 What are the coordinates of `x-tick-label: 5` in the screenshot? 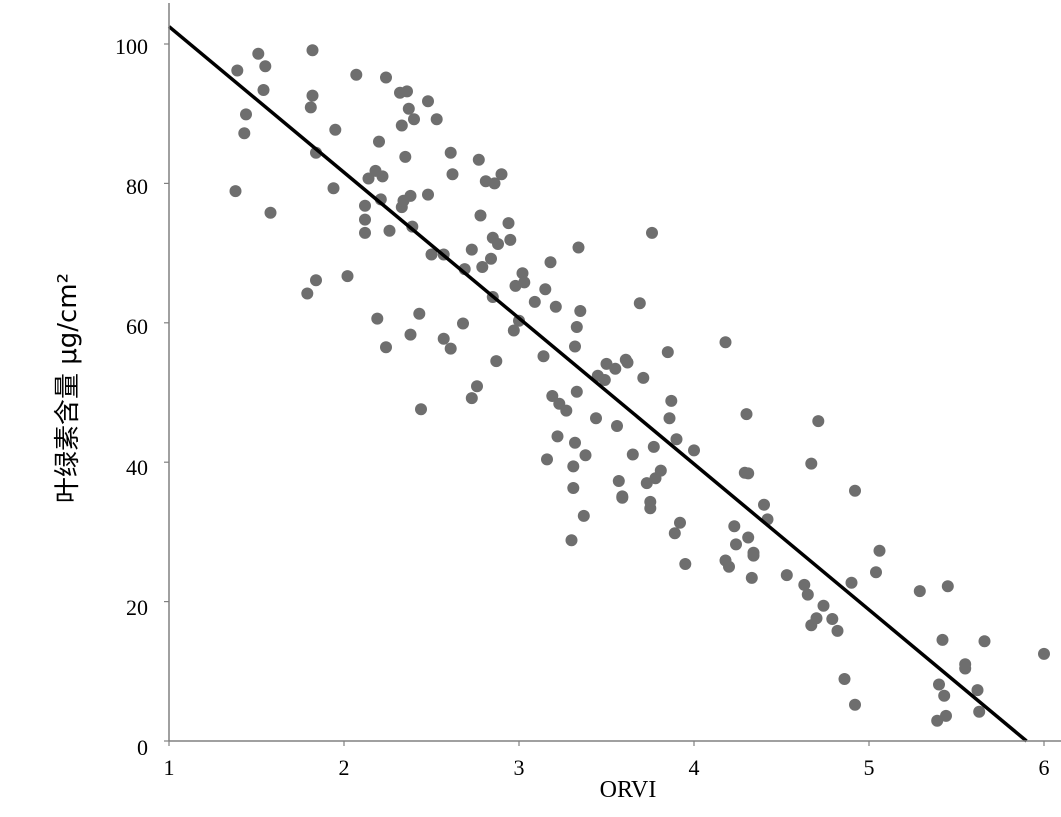 It's located at (869, 767).